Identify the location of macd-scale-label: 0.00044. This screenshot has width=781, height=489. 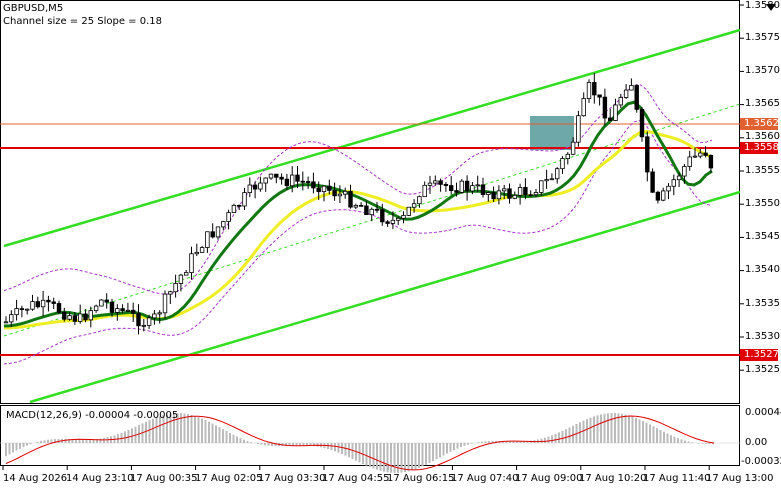
(763, 412).